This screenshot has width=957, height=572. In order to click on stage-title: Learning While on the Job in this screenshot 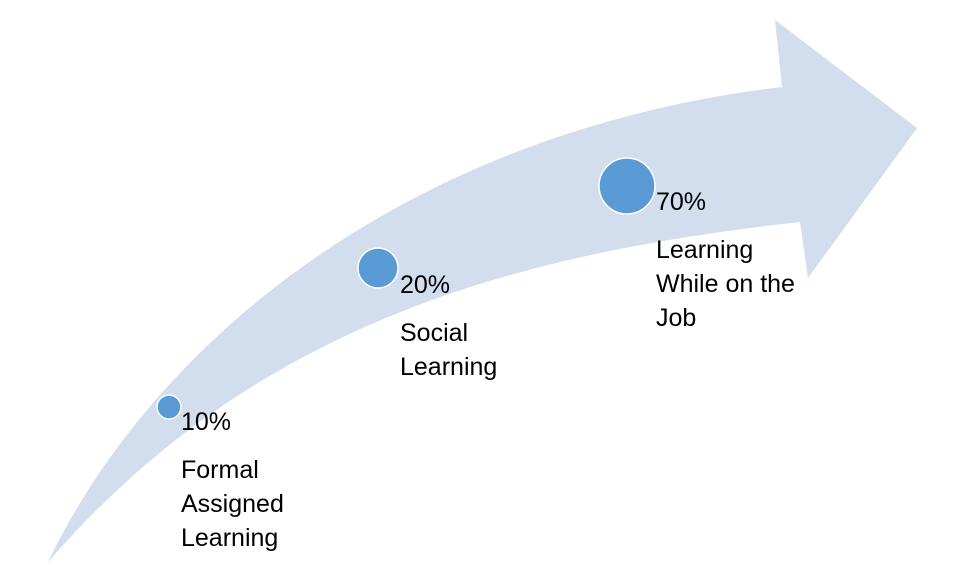, I will do `click(725, 284)`.